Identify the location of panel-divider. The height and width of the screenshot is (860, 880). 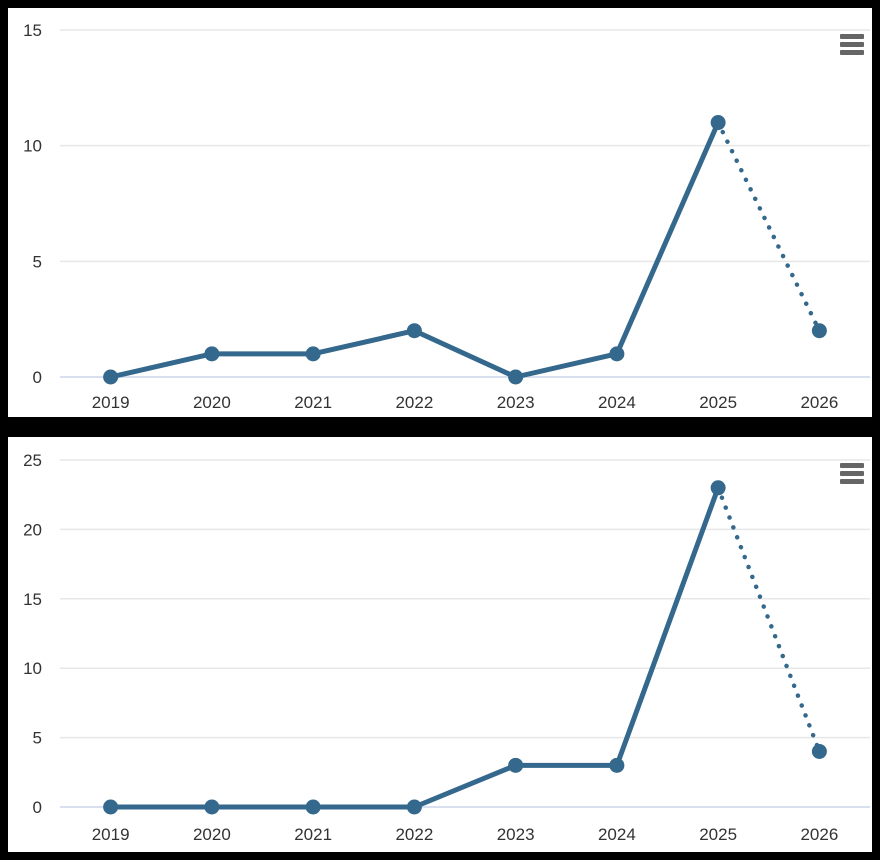
(440, 427).